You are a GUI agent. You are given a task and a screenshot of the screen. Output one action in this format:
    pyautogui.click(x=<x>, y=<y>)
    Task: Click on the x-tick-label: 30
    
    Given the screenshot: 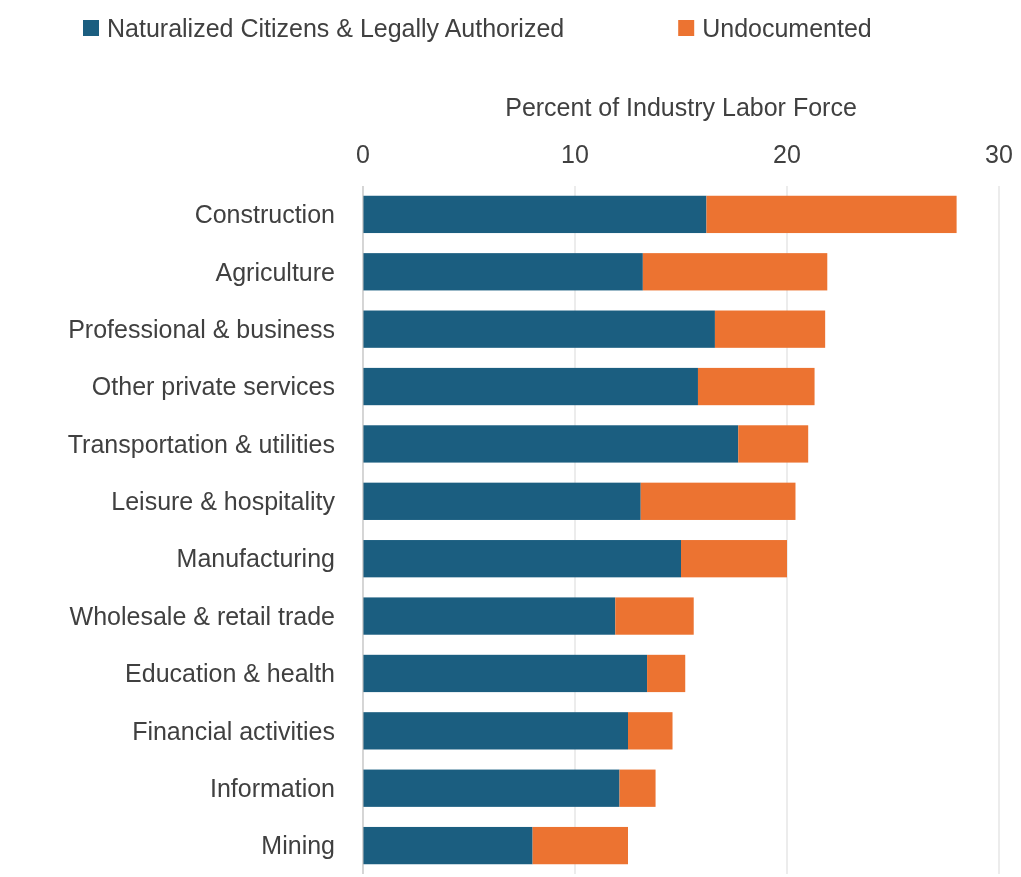 What is the action you would take?
    pyautogui.click(x=999, y=154)
    